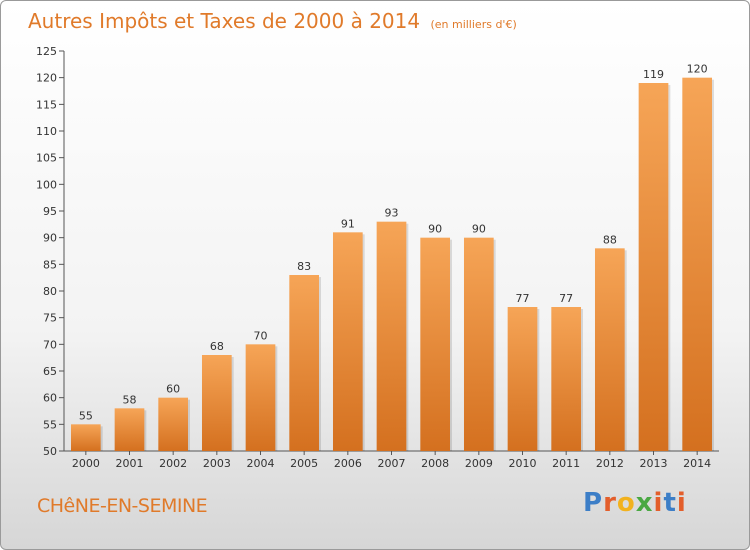 Image resolution: width=750 pixels, height=550 pixels. What do you see at coordinates (435, 344) in the screenshot?
I see `bar-2008` at bounding box center [435, 344].